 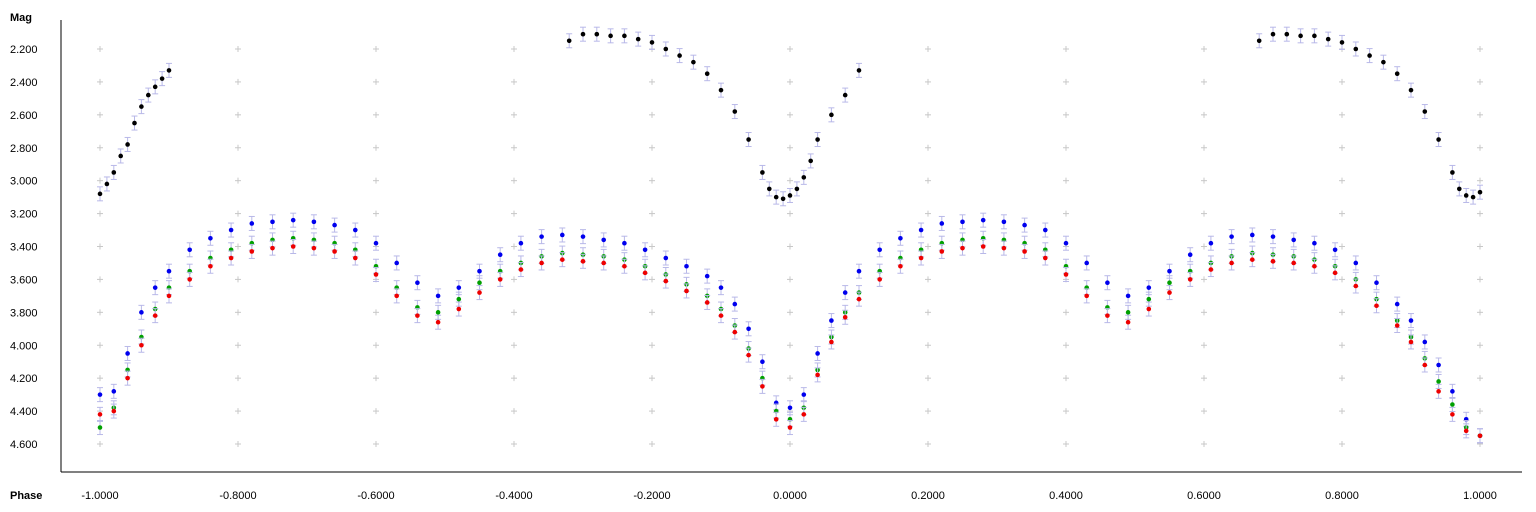 What do you see at coordinates (928, 496) in the screenshot?
I see `x-tick-label: 0.2000` at bounding box center [928, 496].